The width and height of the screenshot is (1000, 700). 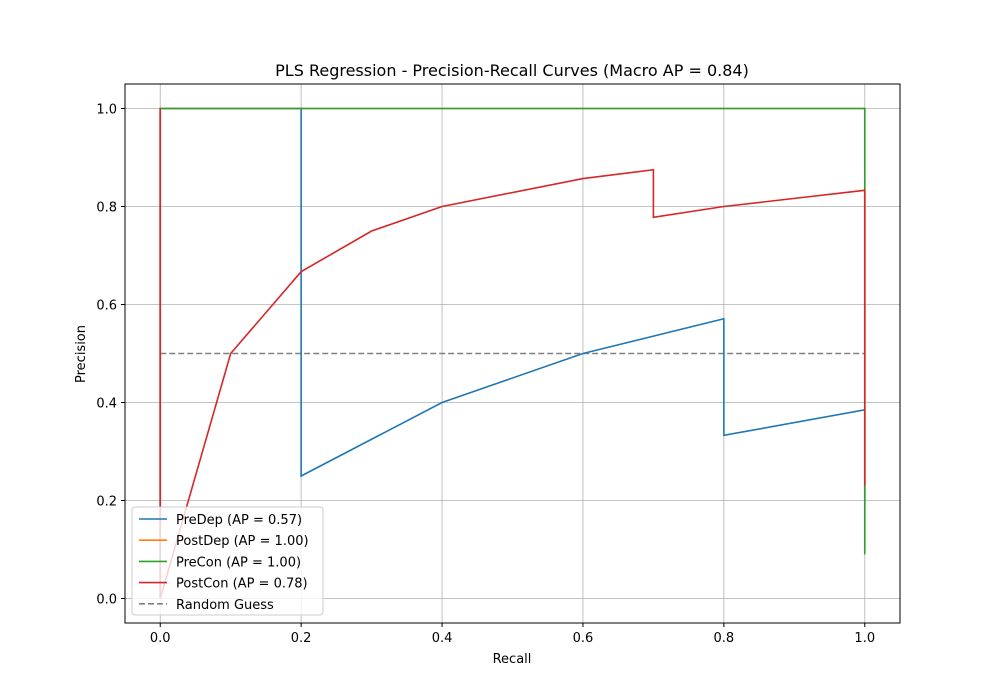 I want to click on x-tick-label: 0.8, so click(x=724, y=638).